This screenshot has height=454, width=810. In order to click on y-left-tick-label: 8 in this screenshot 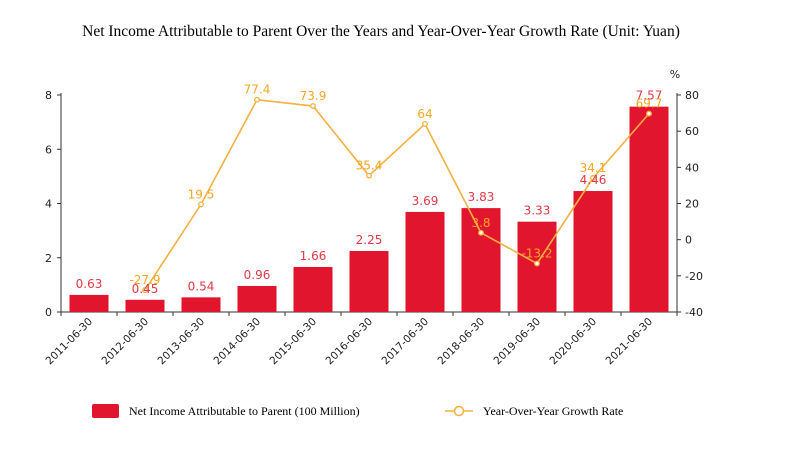, I will do `click(48, 95)`.